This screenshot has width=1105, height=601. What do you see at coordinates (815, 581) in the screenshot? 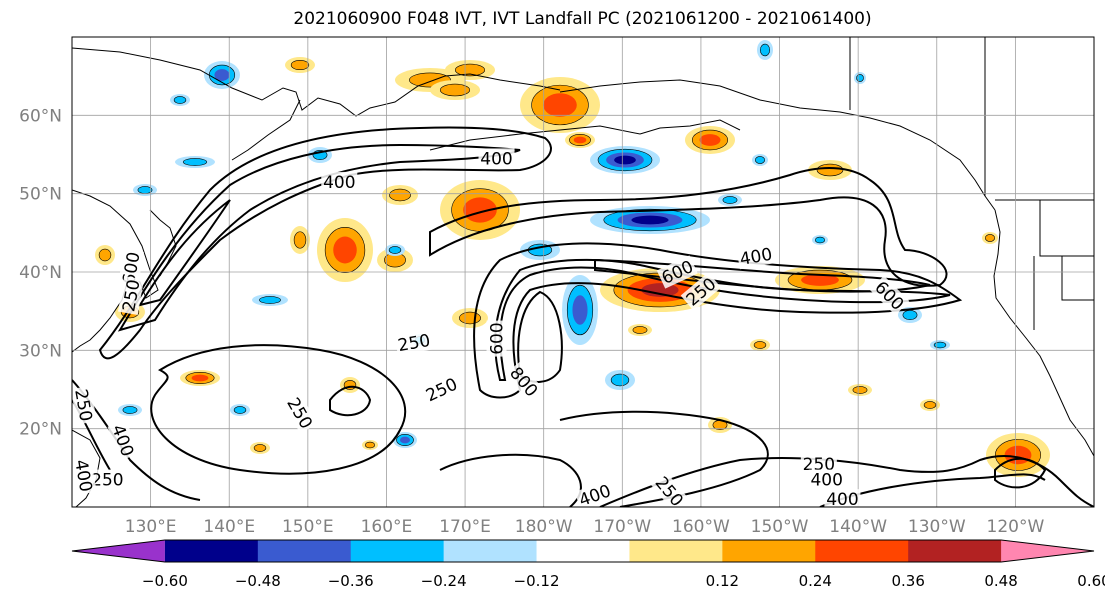
I see `colorbar-tick-label: 0.24` at bounding box center [815, 581].